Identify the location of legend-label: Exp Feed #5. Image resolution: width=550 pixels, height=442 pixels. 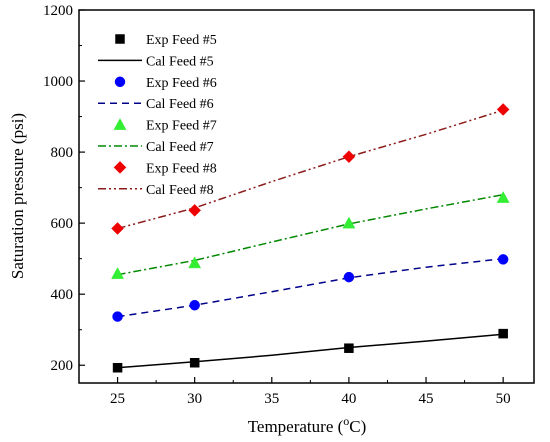
(181, 40).